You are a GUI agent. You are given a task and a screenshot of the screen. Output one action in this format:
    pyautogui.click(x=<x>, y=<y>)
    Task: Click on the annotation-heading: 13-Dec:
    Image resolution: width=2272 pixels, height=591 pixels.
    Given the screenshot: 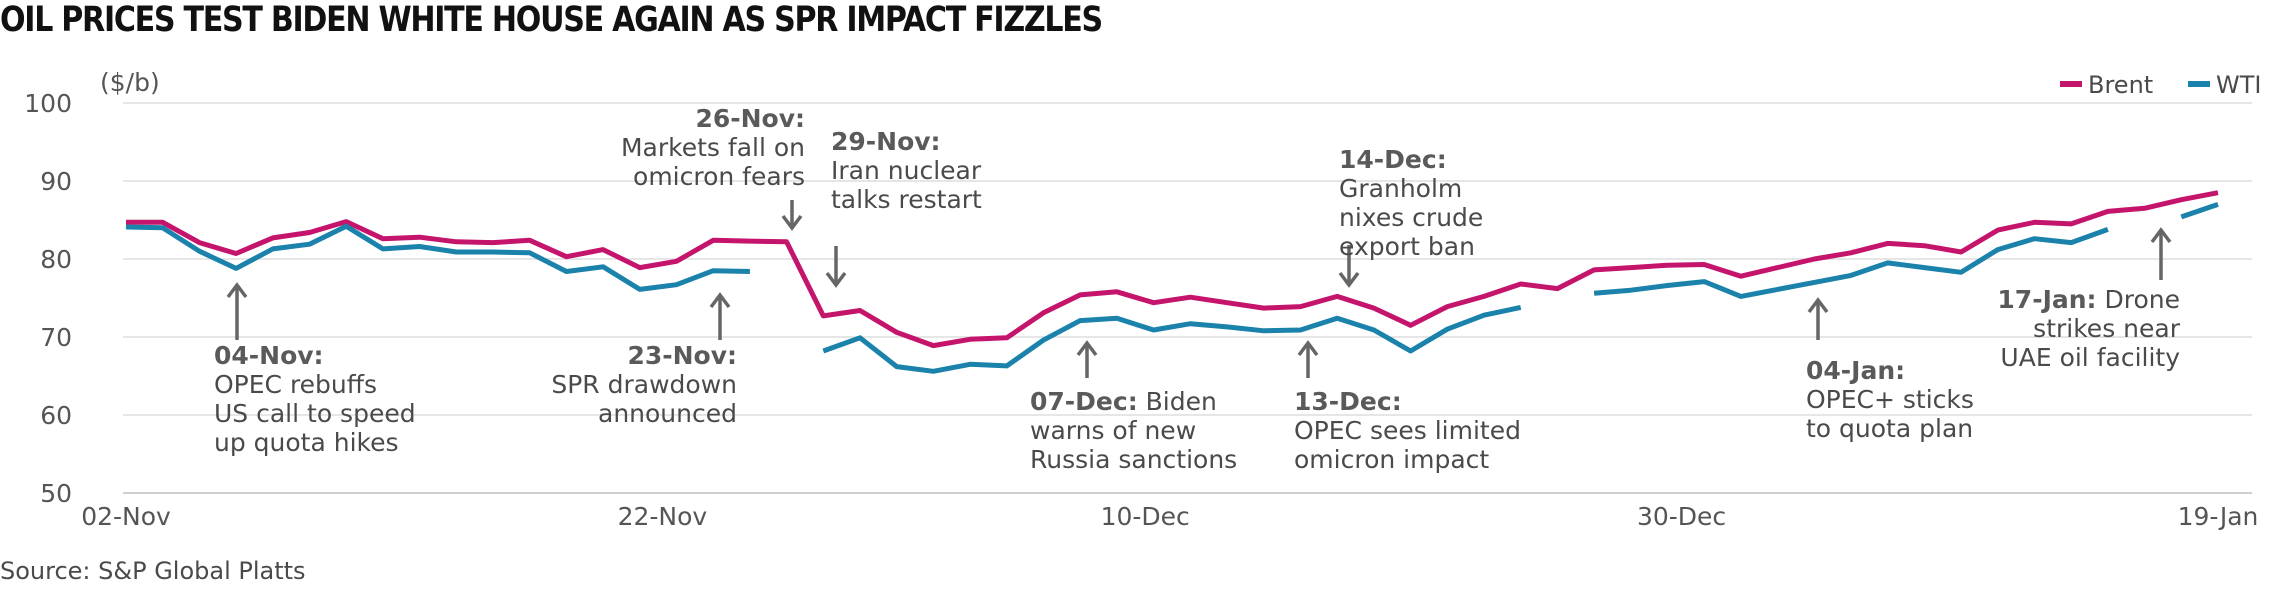 What is the action you would take?
    pyautogui.click(x=1348, y=401)
    